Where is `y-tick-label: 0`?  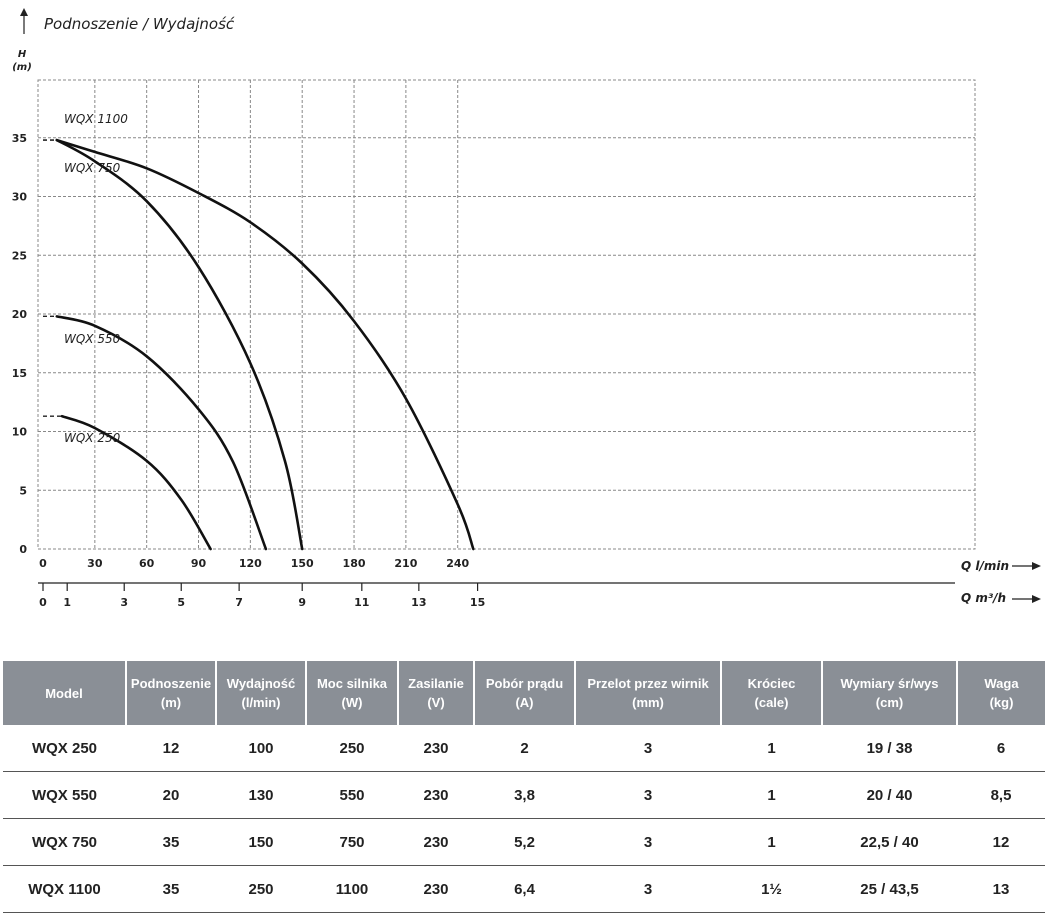 y-tick-label: 0 is located at coordinates (23, 549).